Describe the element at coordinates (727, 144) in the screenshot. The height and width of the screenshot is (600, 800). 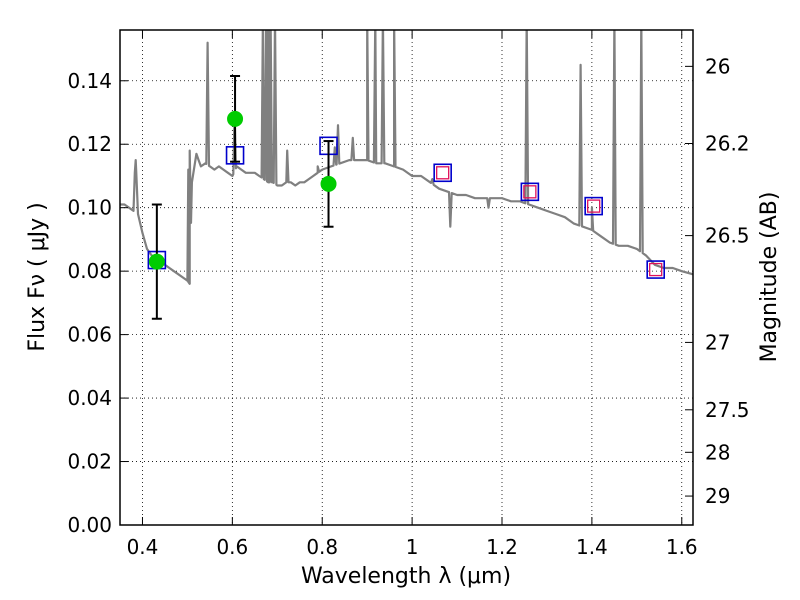
I see `right-tick-label: 26.2` at that location.